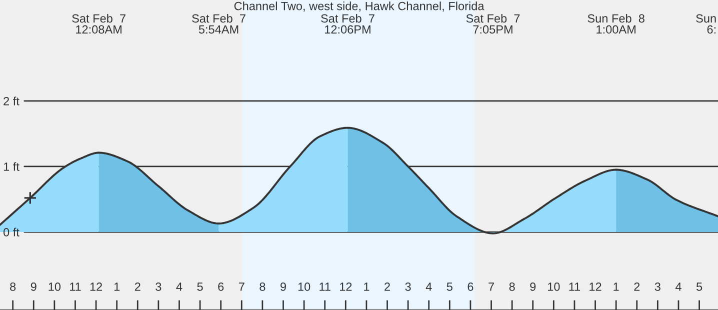  What do you see at coordinates (359, 7) in the screenshot?
I see `chart-title: Channel Two, west side, Hawk Channel, Florida` at bounding box center [359, 7].